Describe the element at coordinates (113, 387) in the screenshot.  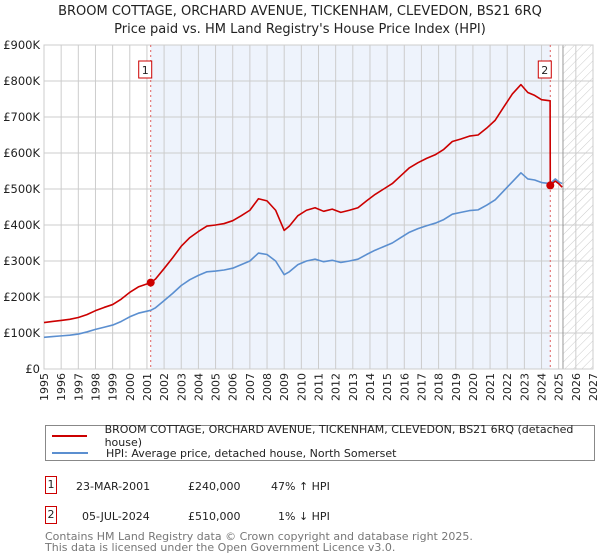
I see `x-tick-label: 1999` at that location.